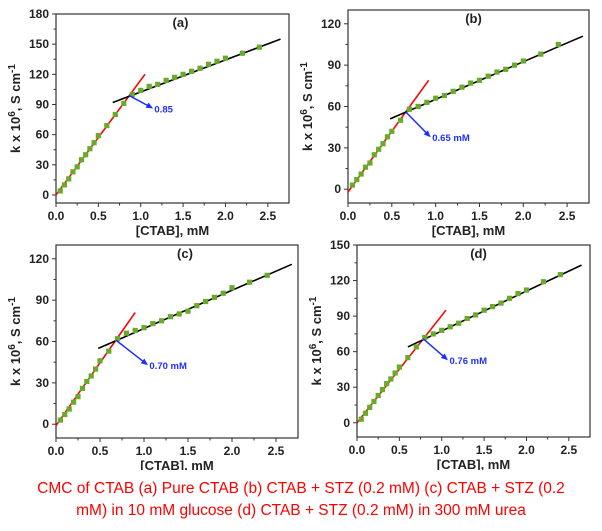  Describe the element at coordinates (181, 22) in the screenshot. I see `panel-label: (a)` at that location.